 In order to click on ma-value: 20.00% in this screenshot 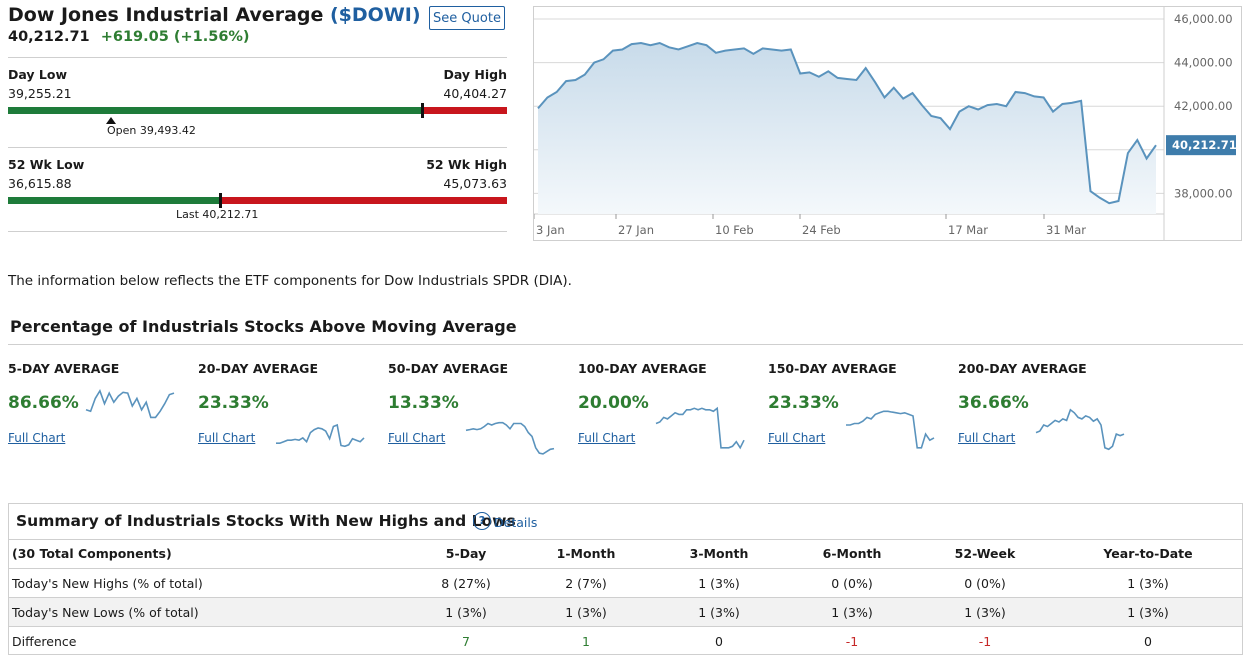, I will do `click(613, 403)`.